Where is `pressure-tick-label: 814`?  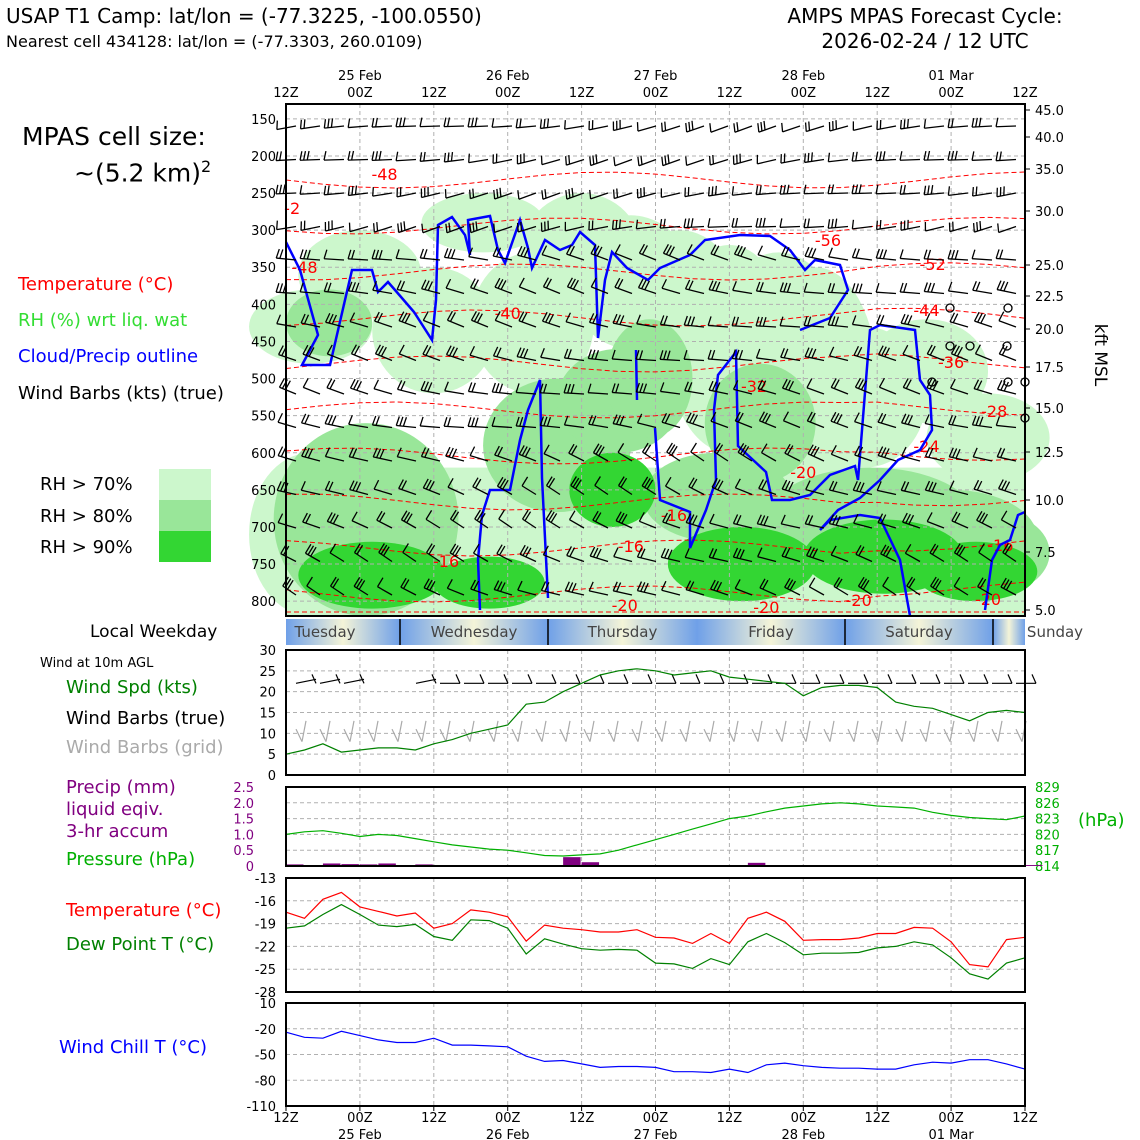
pressure-tick-label: 814 is located at coordinates (1047, 867).